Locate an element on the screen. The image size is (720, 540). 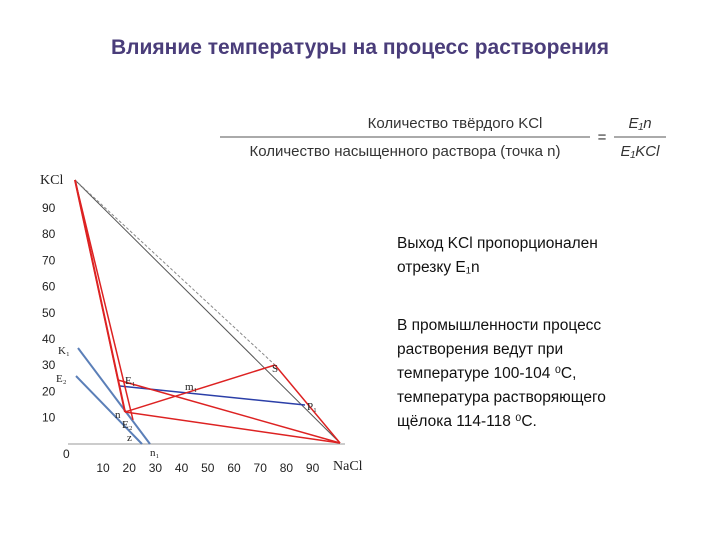
formula-text: = is located at coordinates (602, 137).